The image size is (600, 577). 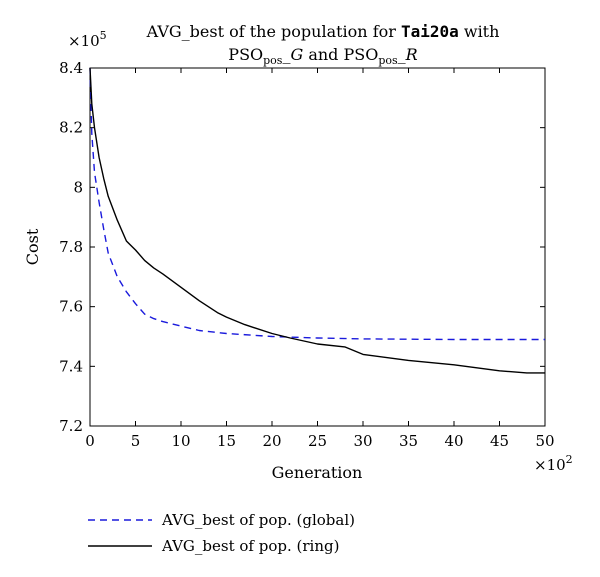 What do you see at coordinates (544, 441) in the screenshot?
I see `x-tick-label: 50` at bounding box center [544, 441].